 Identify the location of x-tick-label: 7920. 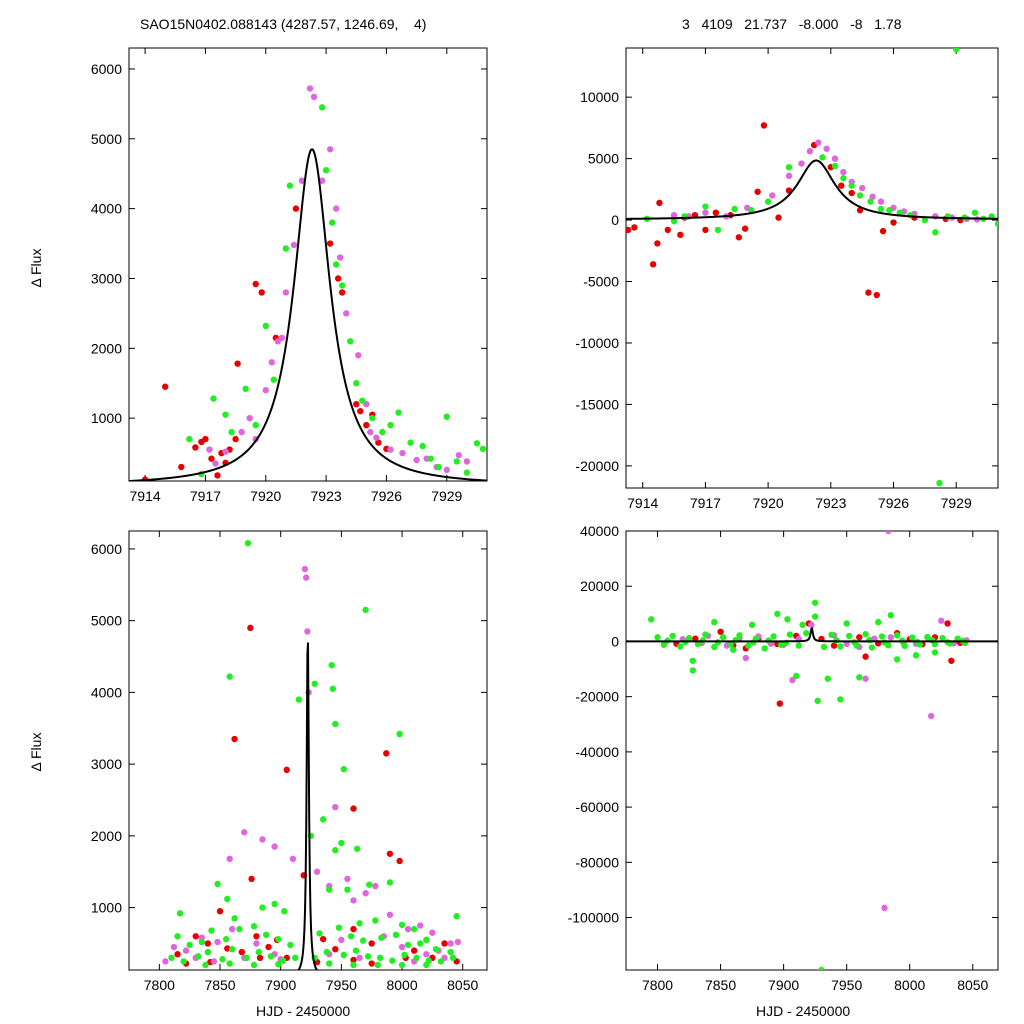
(265, 496).